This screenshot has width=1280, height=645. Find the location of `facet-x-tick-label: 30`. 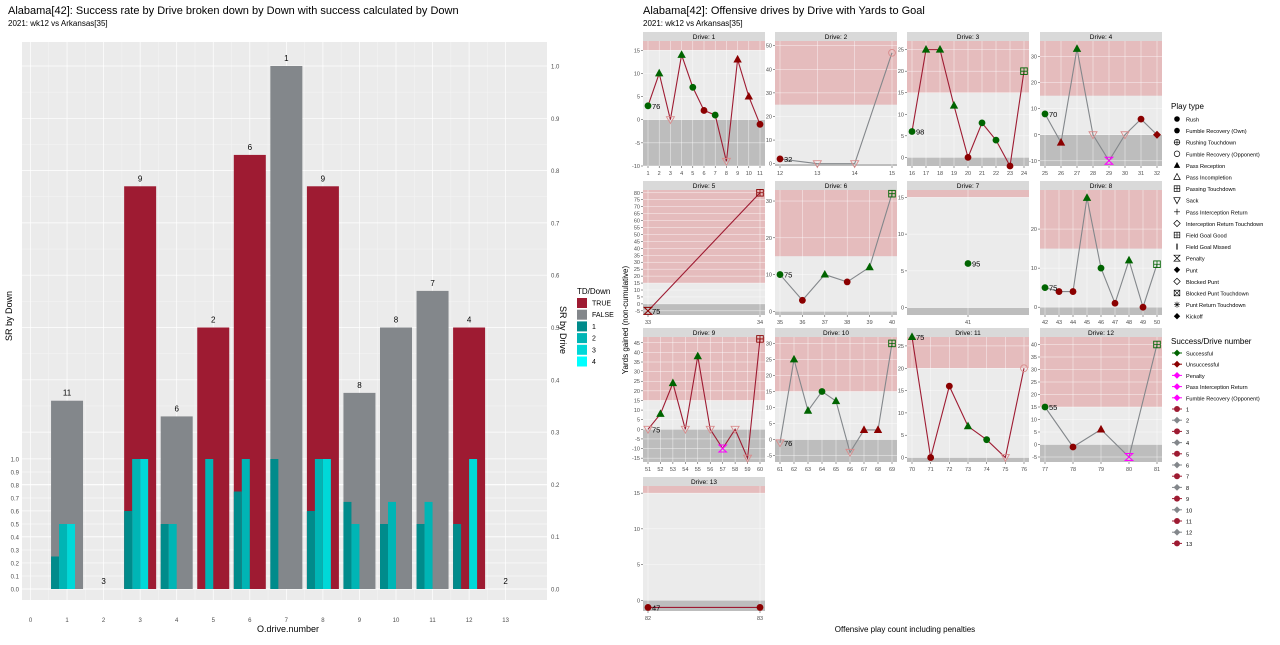

facet-x-tick-label: 30 is located at coordinates (1125, 174).